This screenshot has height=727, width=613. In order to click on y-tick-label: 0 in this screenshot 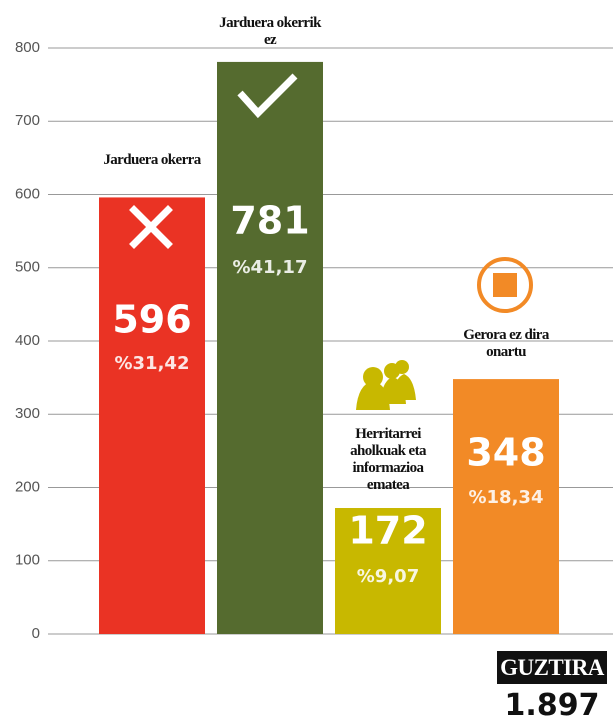, I will do `click(36, 633)`.